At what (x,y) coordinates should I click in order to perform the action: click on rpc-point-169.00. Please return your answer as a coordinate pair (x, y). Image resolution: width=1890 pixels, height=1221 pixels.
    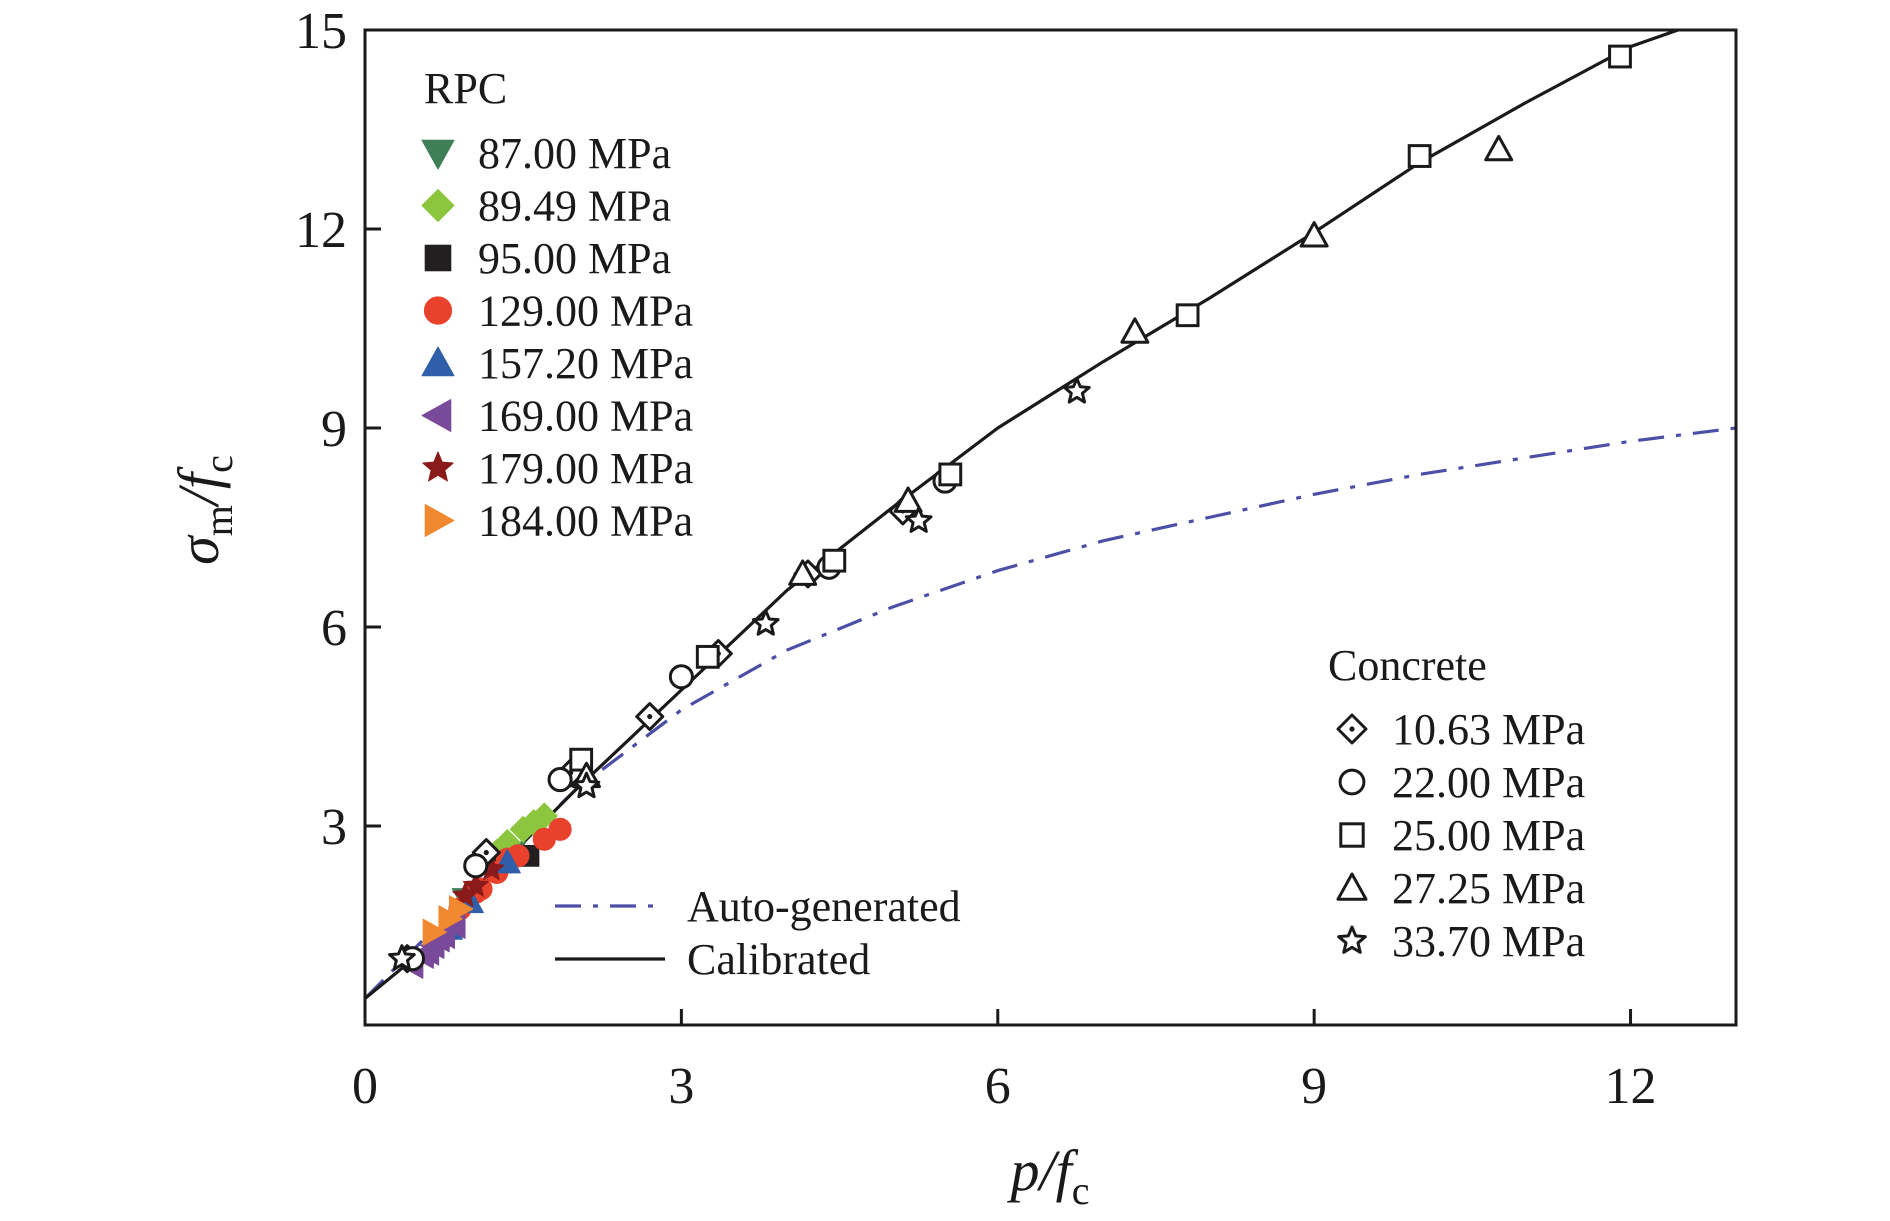
    Looking at the image, I should click on (427, 952).